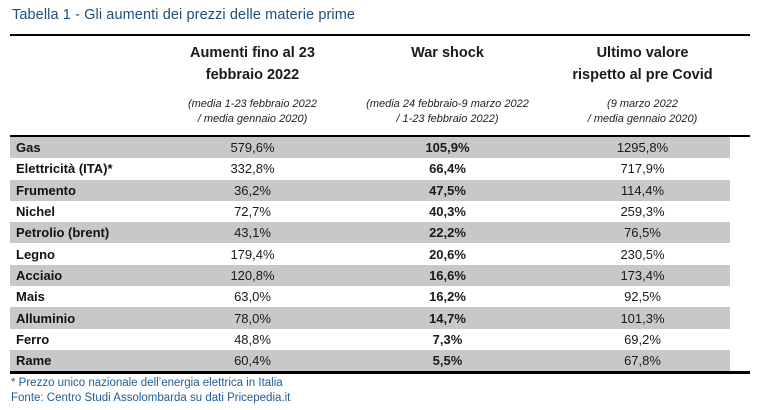  Describe the element at coordinates (252, 64) in the screenshot. I see `column-header-aumenti-label: Aumenti fino al 23 febbraio 2022` at that location.